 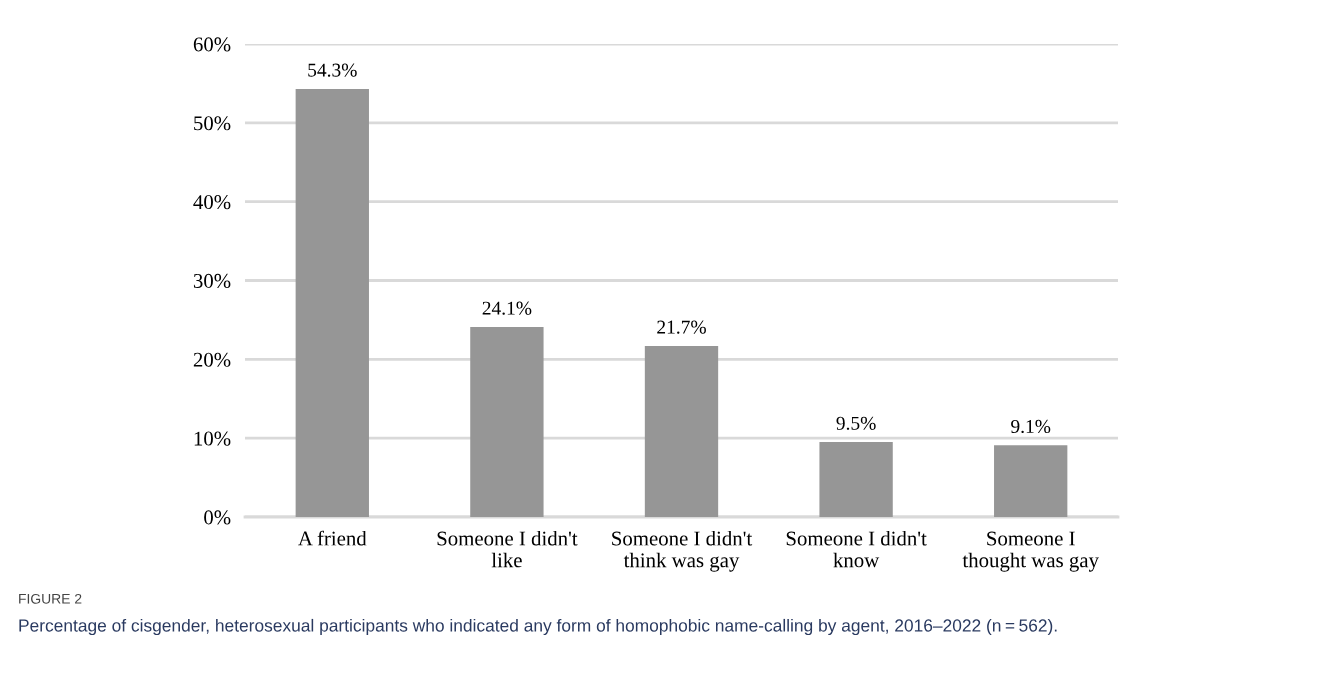 What do you see at coordinates (212, 438) in the screenshot?
I see `y-tick-label: 10%` at bounding box center [212, 438].